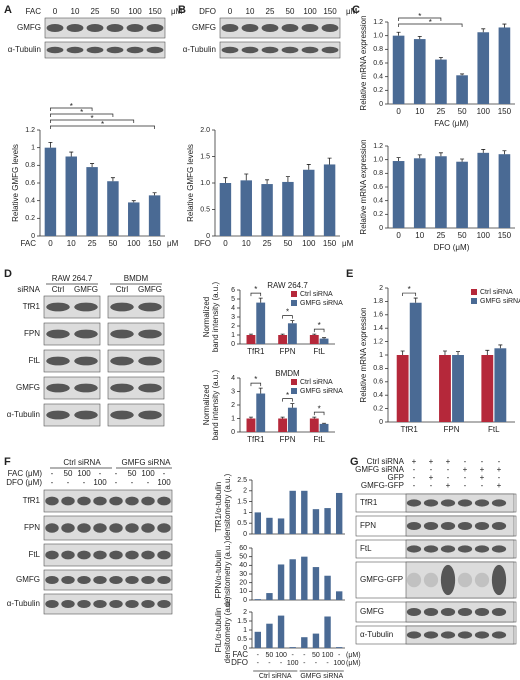 This screenshot has width=520, height=680. Describe the element at coordinates (321, 676) in the screenshot. I see `group-label: GMFG siRNA` at that location.